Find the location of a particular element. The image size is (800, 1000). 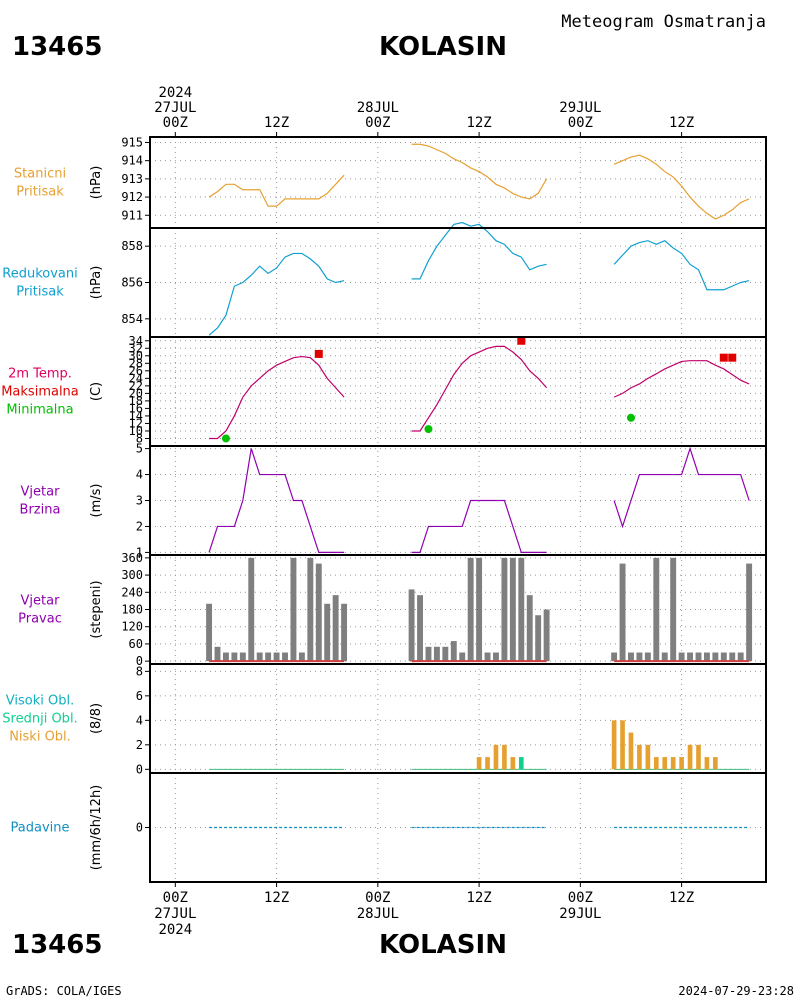

ytick-label-station-pressure: 914 is located at coordinates (132, 161).